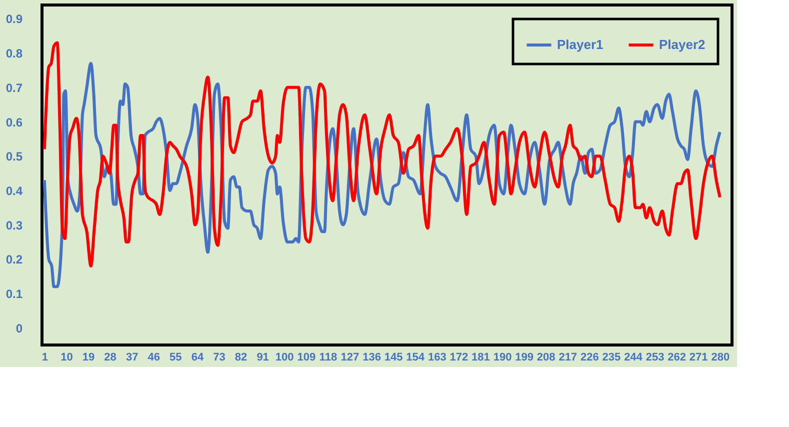 Image resolution: width=789 pixels, height=427 pixels. Describe the element at coordinates (524, 358) in the screenshot. I see `x-tick-label: 199` at that location.